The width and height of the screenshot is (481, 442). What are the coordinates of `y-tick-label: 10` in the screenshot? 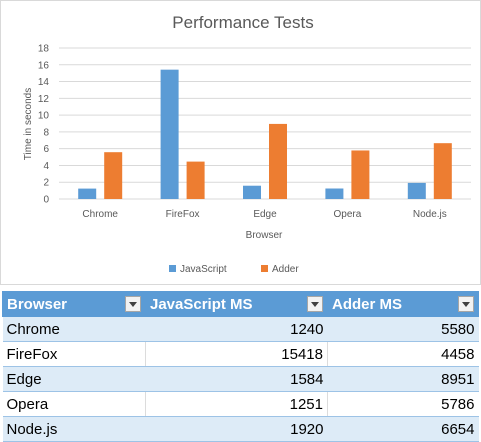 It's located at (44, 116).